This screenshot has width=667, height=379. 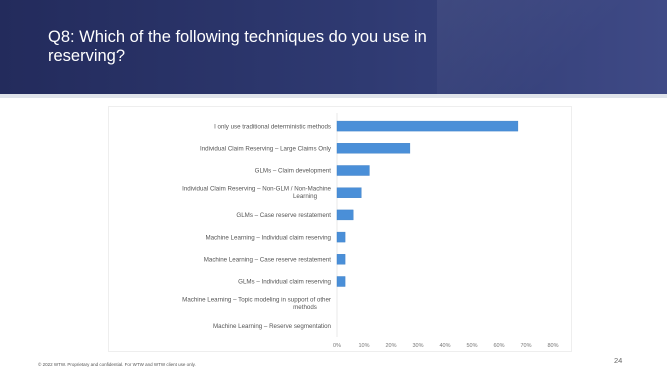 What do you see at coordinates (618, 360) in the screenshot?
I see `page-number: 24` at bounding box center [618, 360].